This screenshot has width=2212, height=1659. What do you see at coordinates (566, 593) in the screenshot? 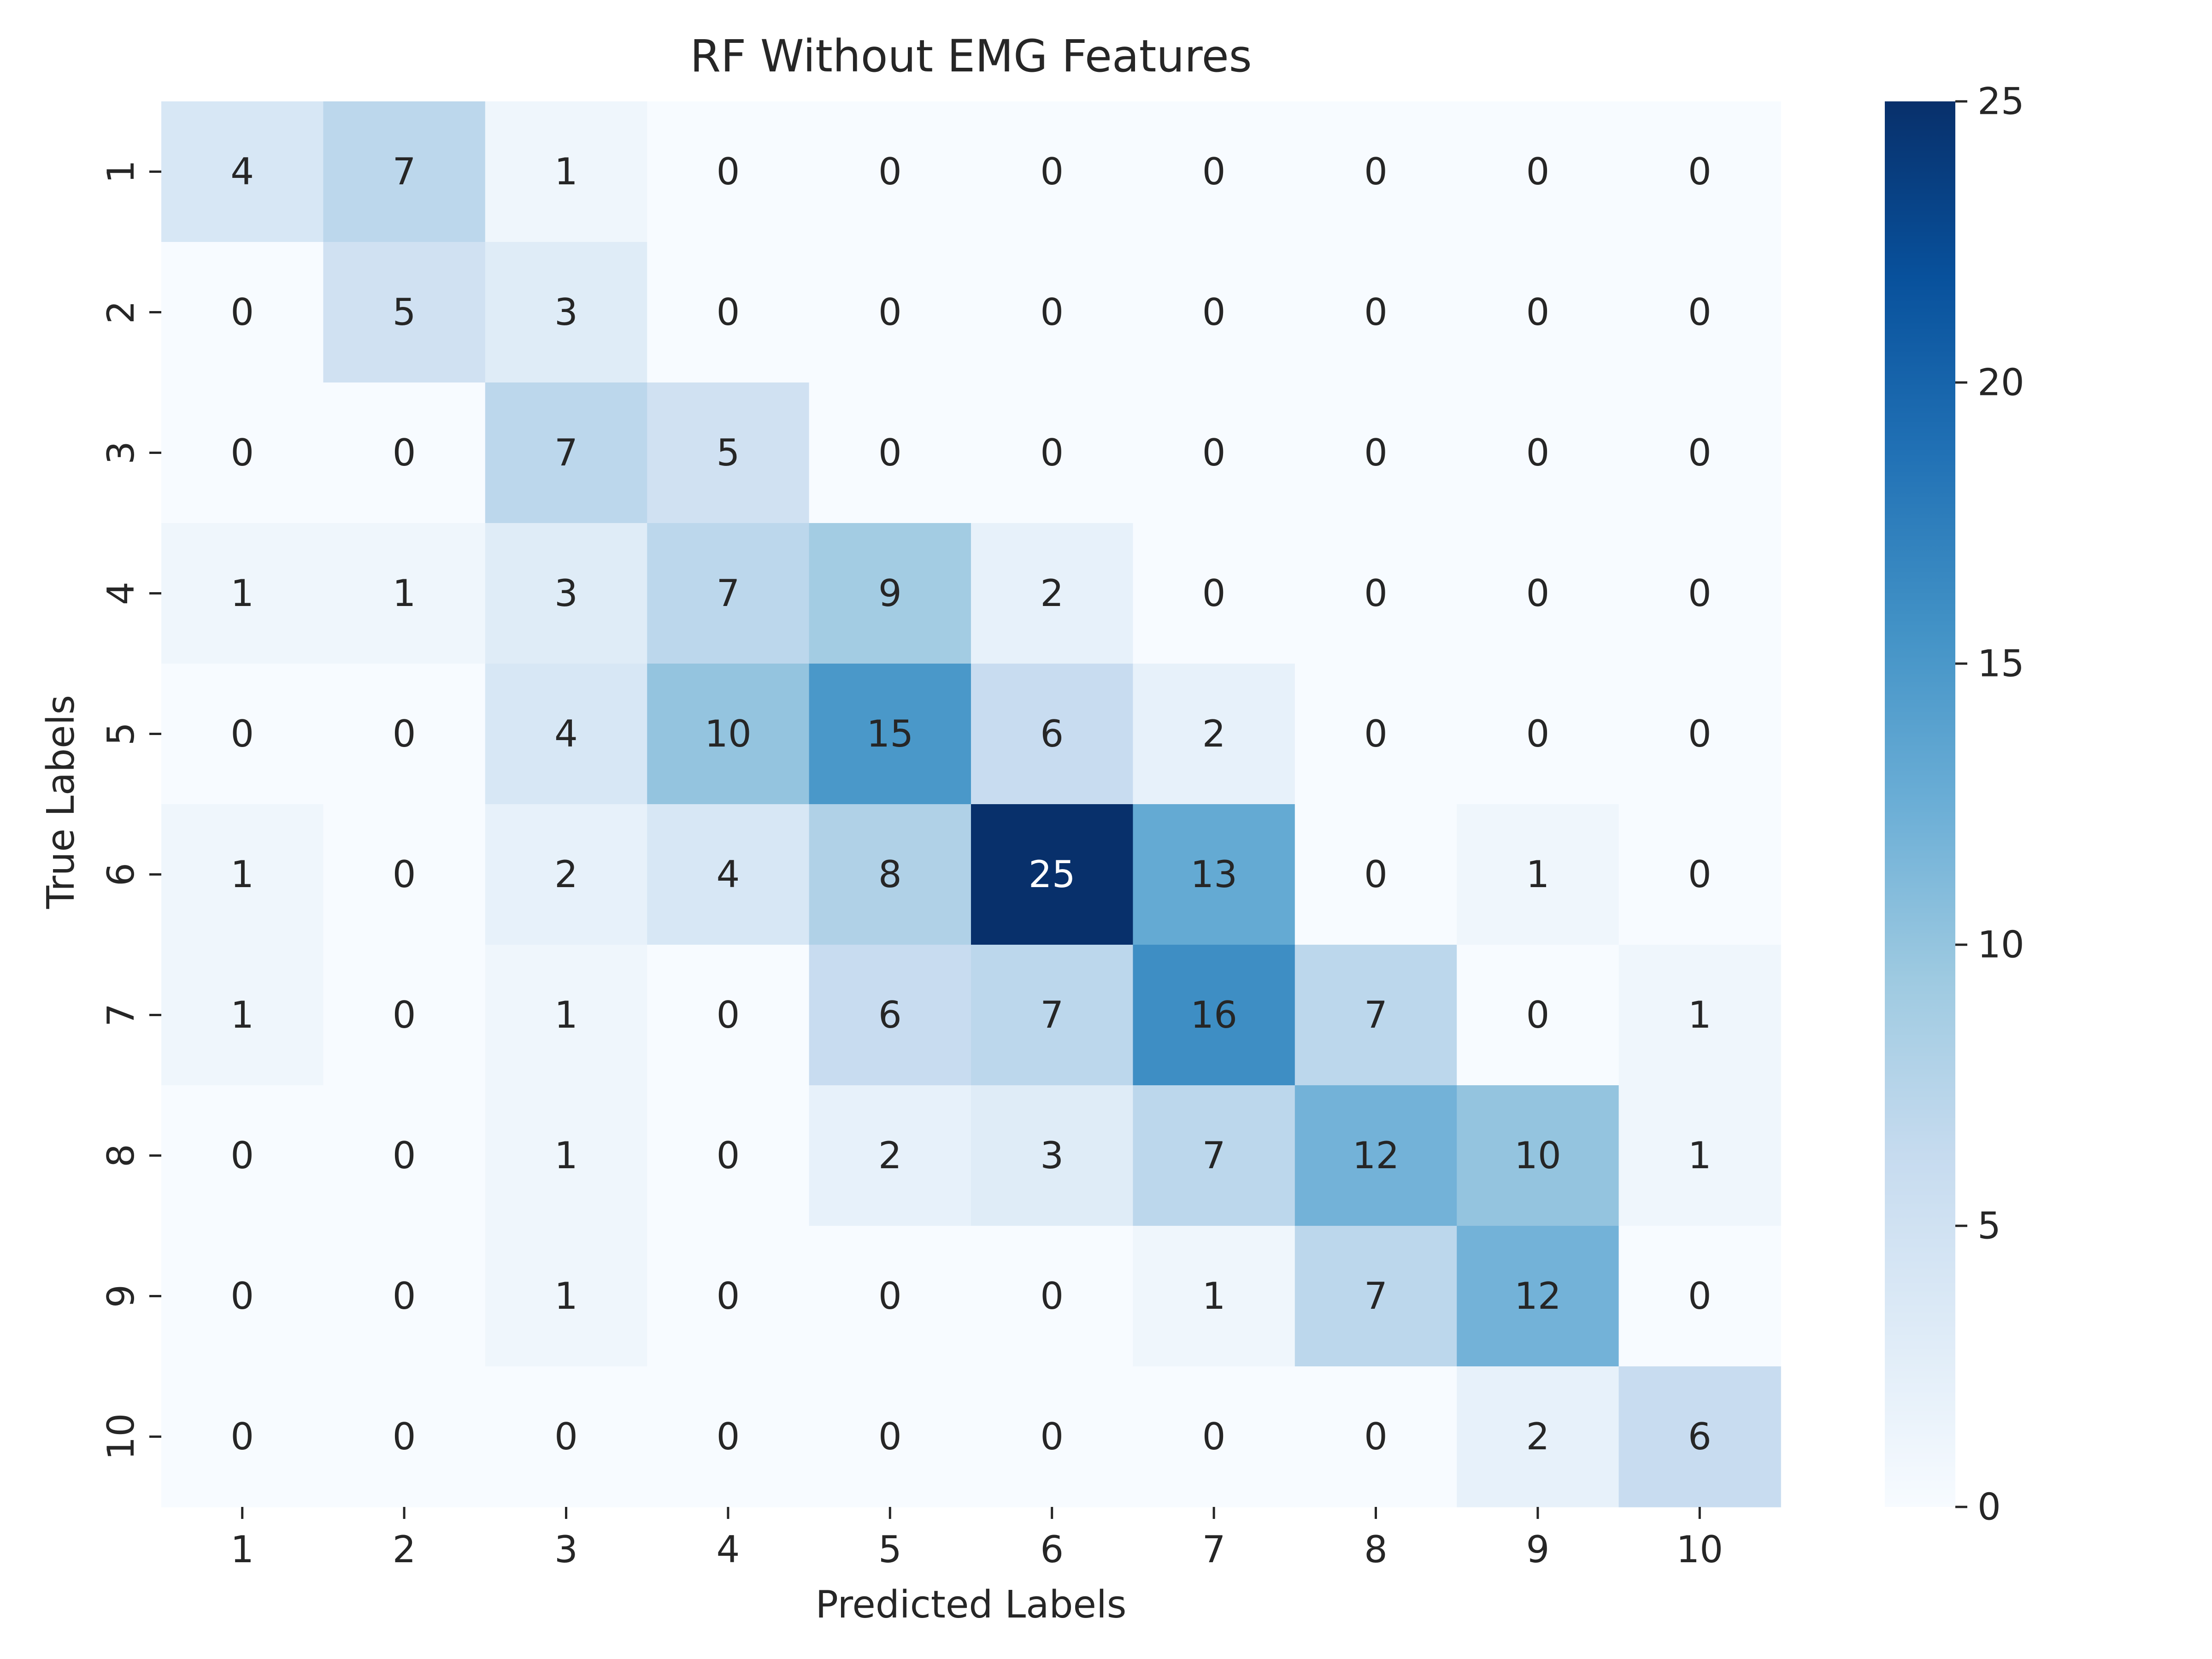
I see `cell-value-label: 3` at bounding box center [566, 593].